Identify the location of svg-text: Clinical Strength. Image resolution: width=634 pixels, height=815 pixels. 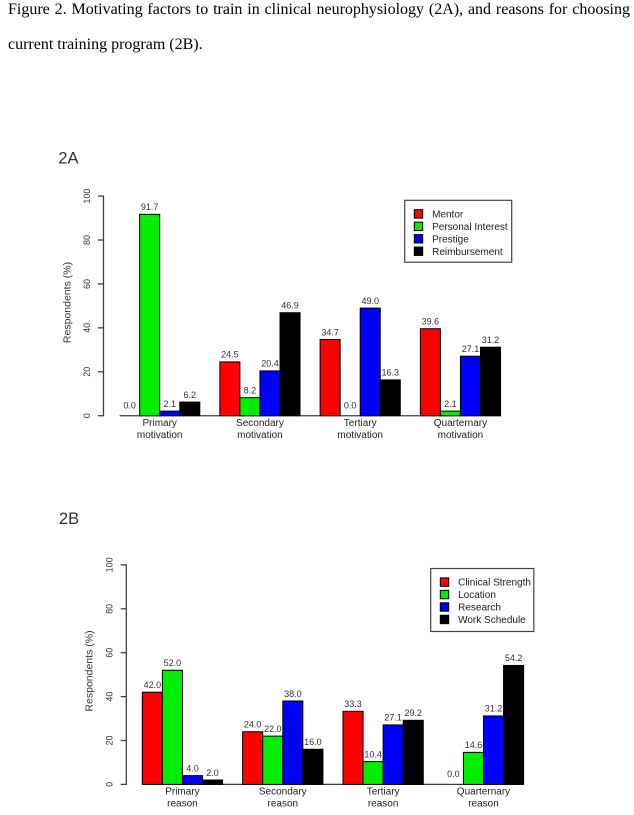
(494, 583).